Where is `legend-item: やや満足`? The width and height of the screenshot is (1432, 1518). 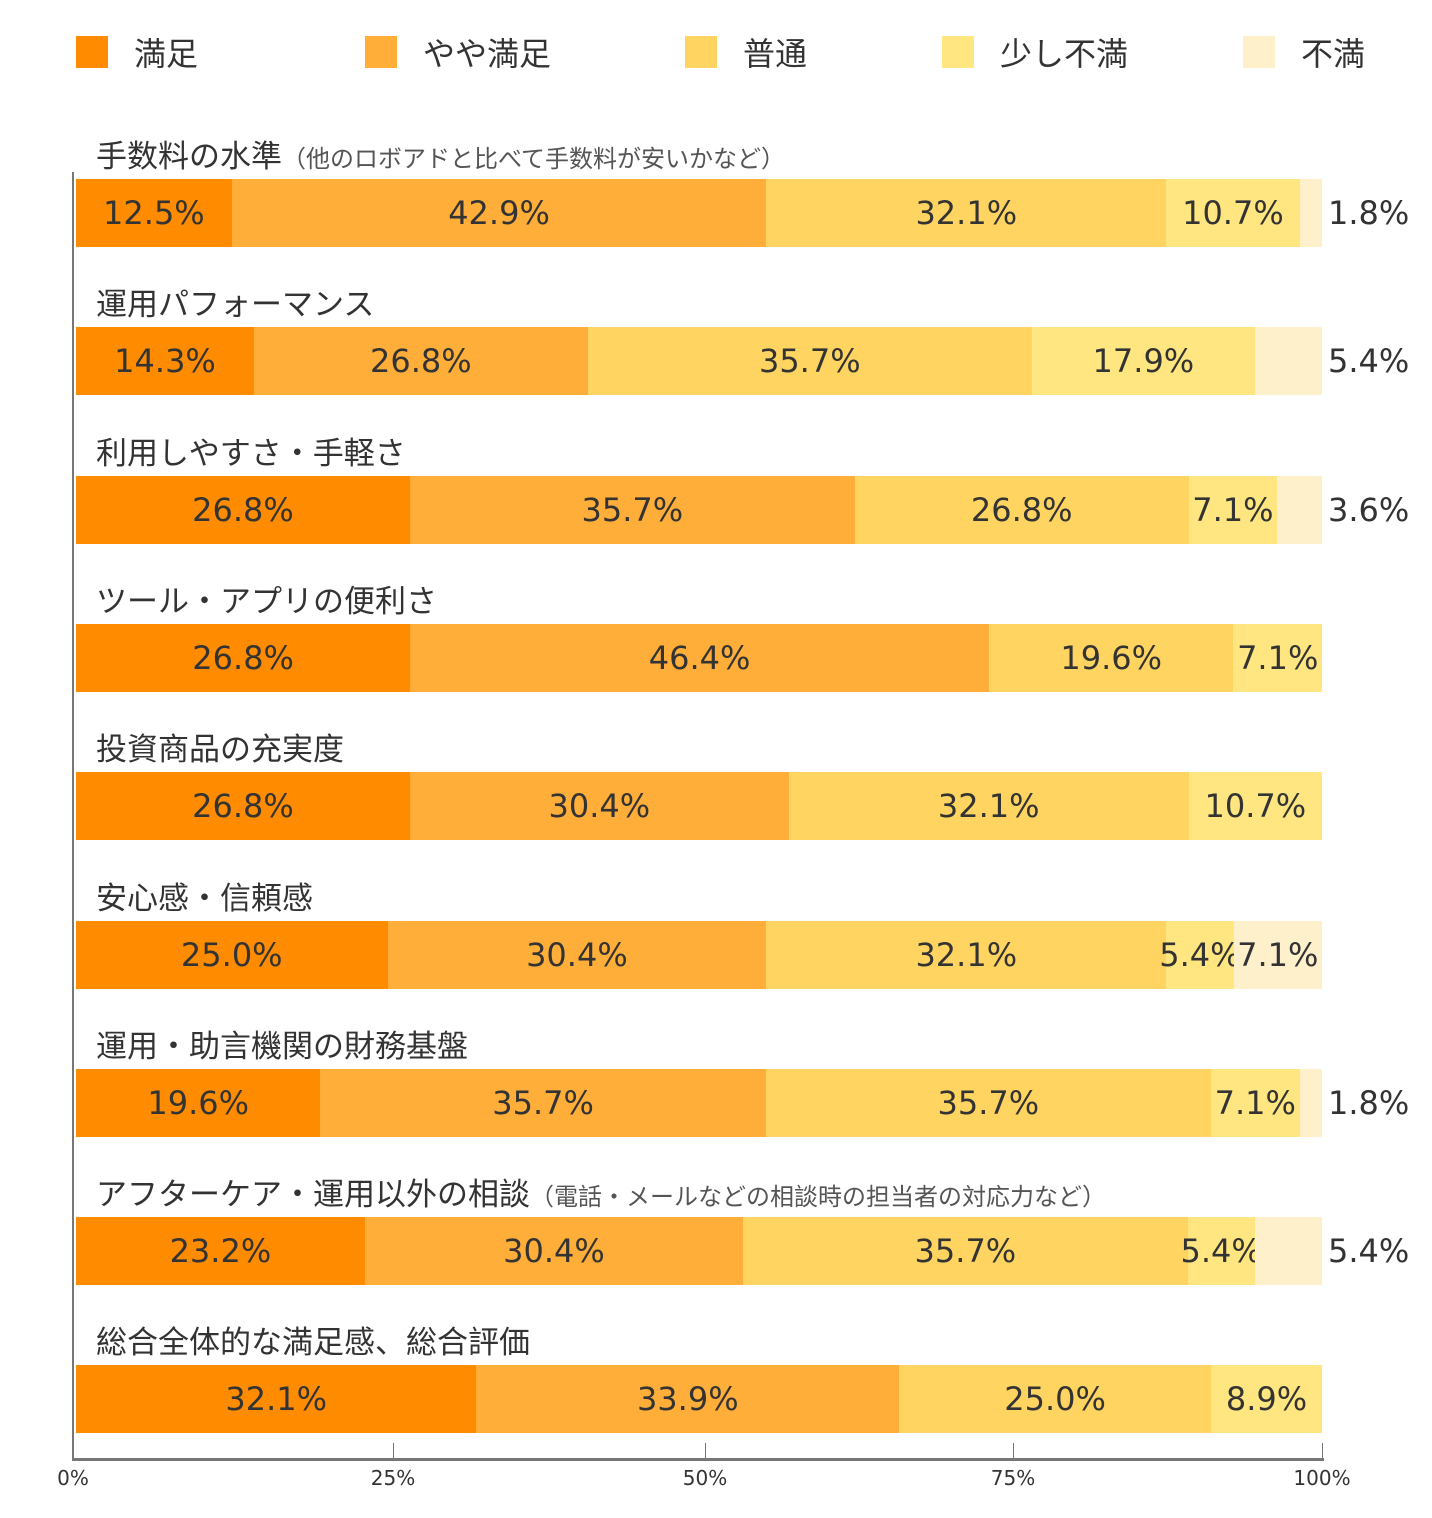 legend-item: やや満足 is located at coordinates (458, 52).